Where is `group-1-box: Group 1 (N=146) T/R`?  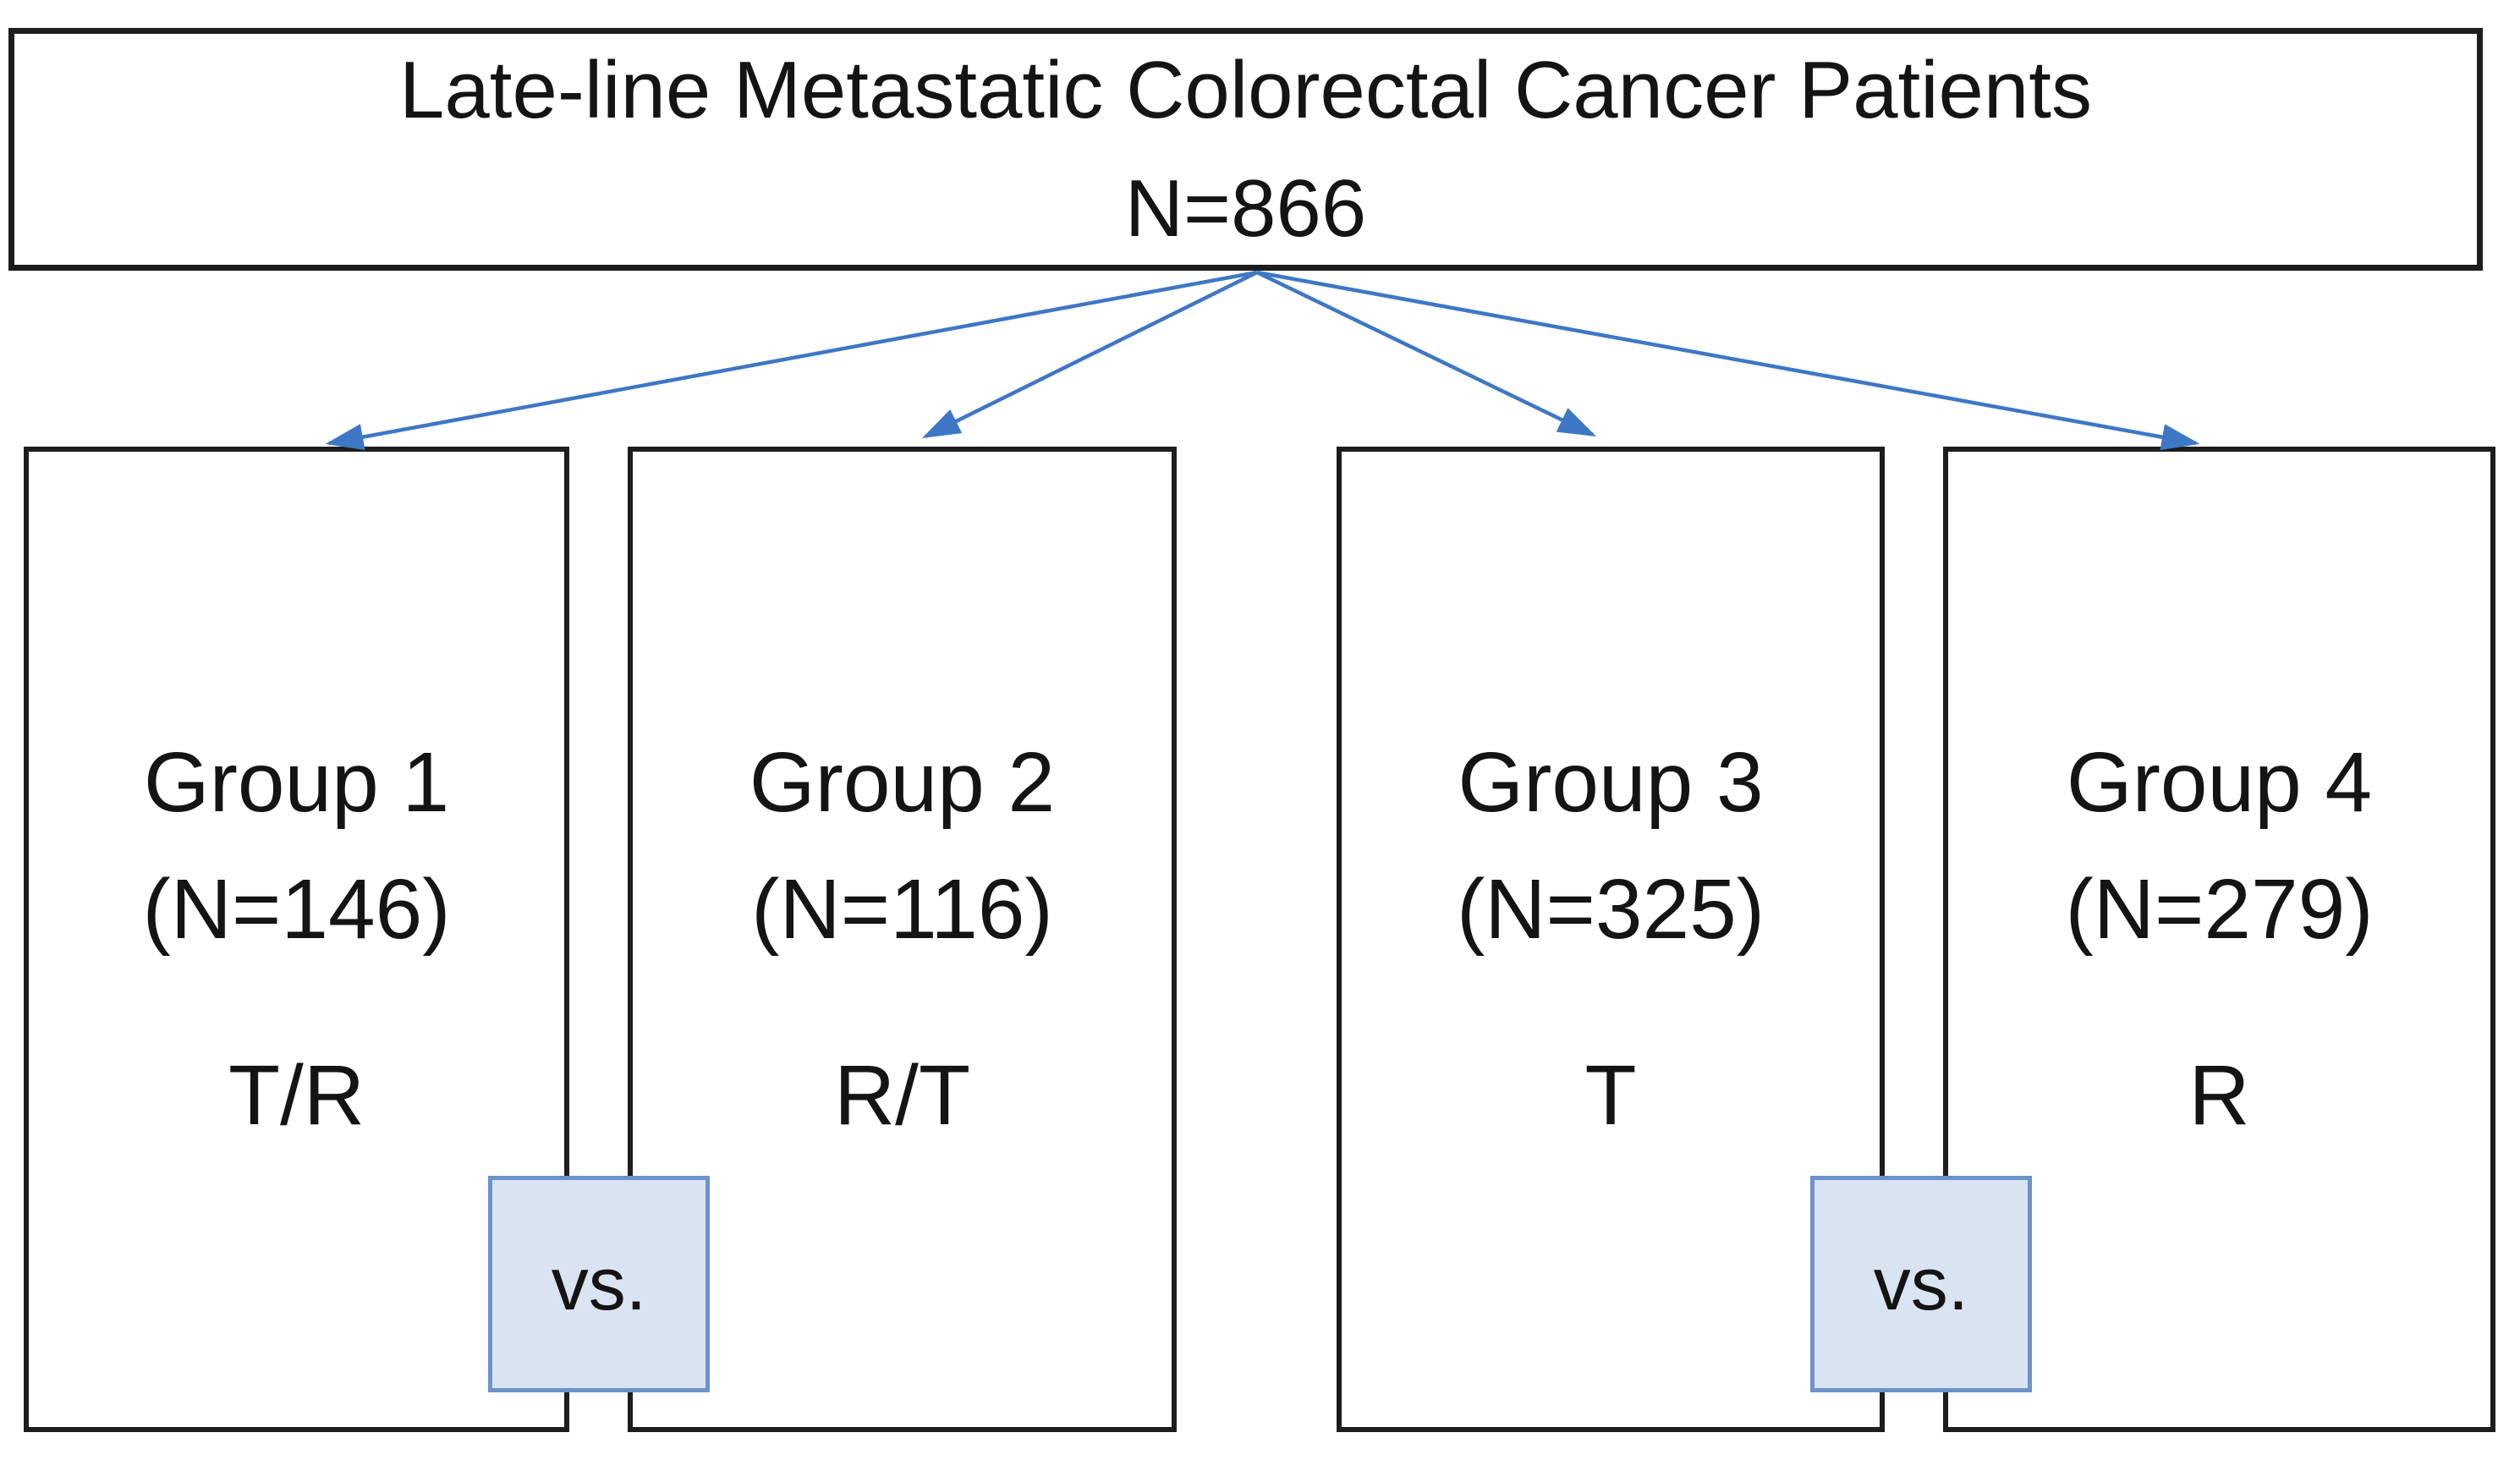
group-1-box: Group 1 (N=146) T/R is located at coordinates (296, 940).